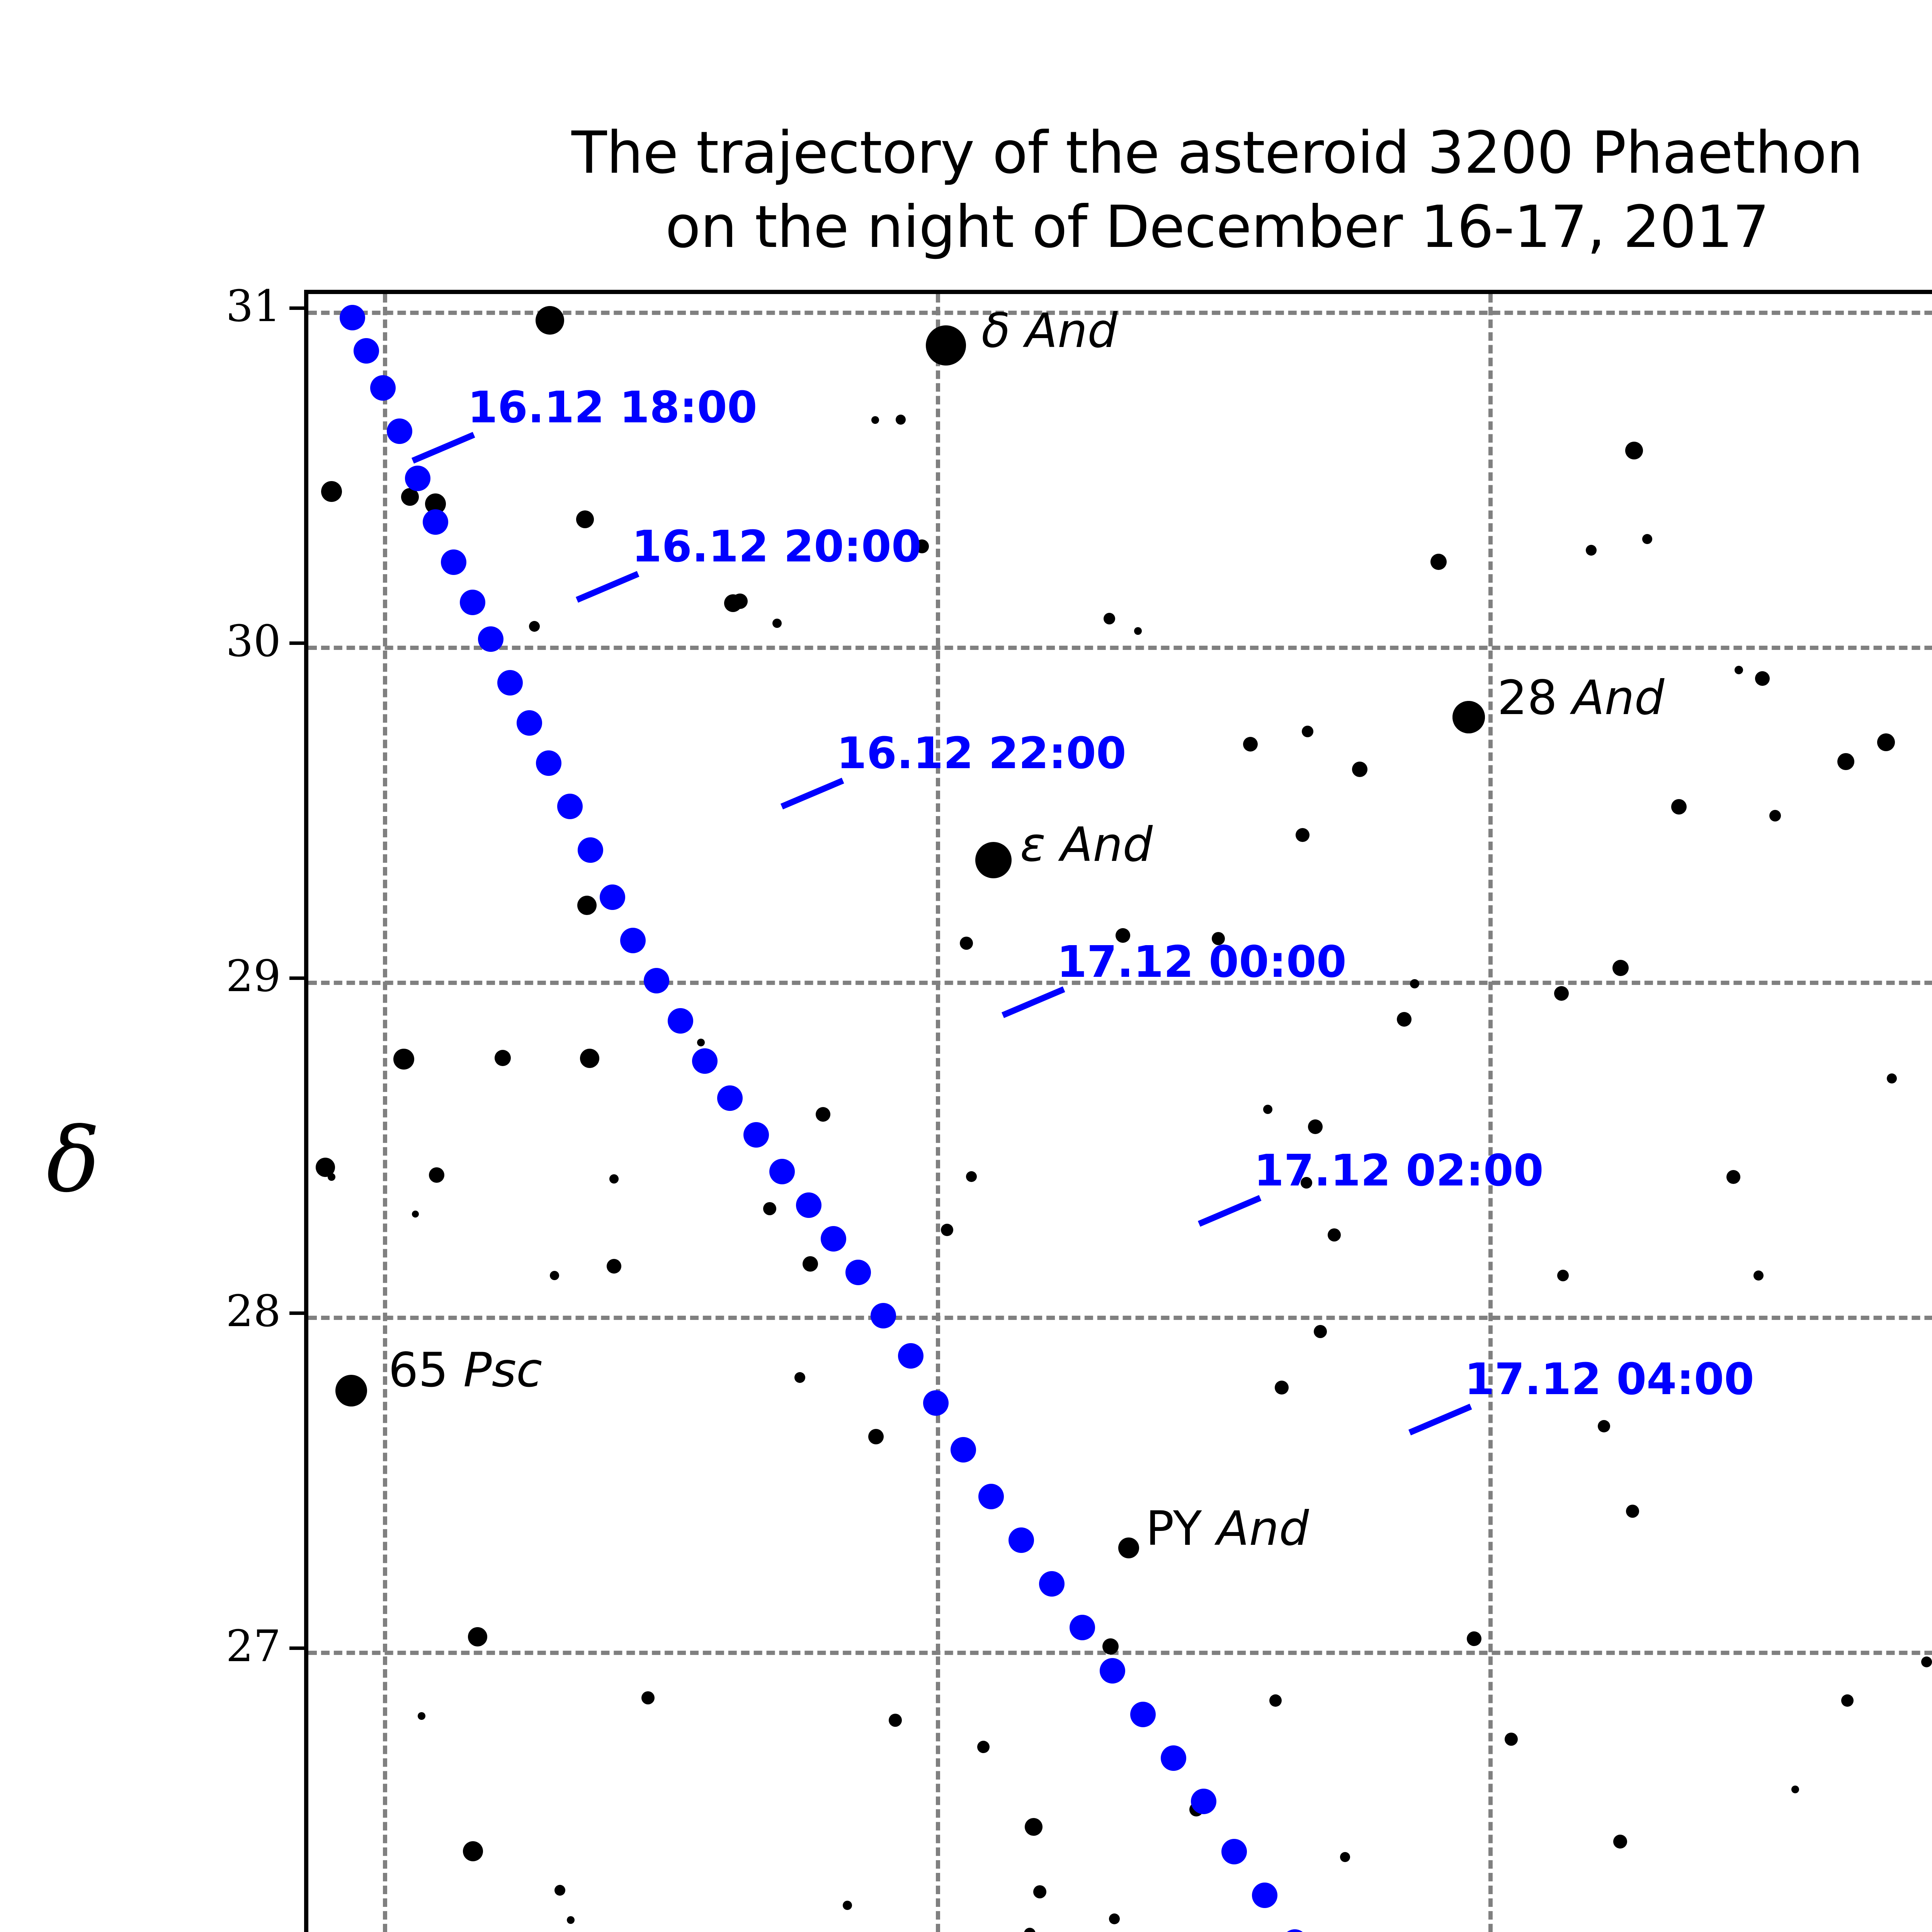  Describe the element at coordinates (1468, 717) in the screenshot. I see `star-marker-28-and` at that location.